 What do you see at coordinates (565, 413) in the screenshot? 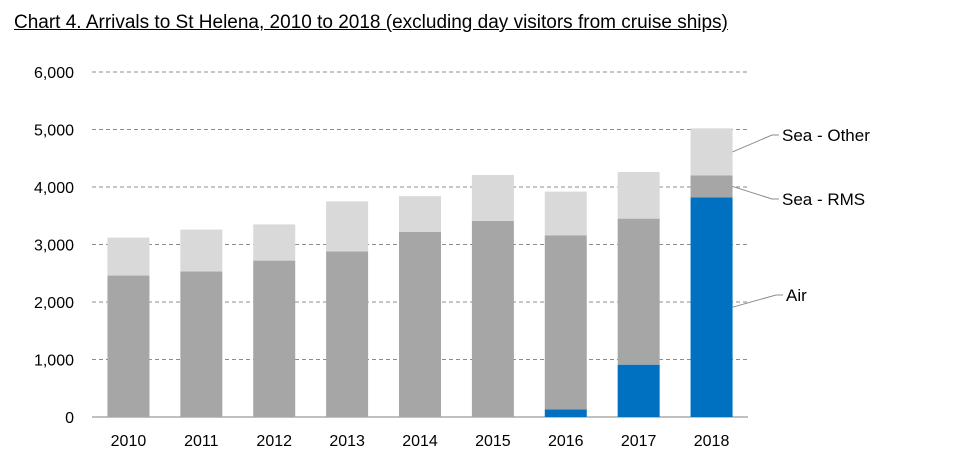
I see `bar-air-2016` at bounding box center [565, 413].